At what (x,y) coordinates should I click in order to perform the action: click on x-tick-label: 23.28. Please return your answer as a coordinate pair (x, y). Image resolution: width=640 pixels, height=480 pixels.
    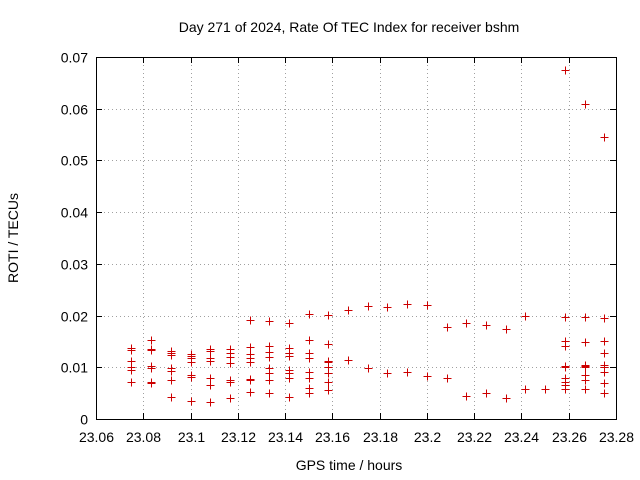
    Looking at the image, I should click on (616, 437).